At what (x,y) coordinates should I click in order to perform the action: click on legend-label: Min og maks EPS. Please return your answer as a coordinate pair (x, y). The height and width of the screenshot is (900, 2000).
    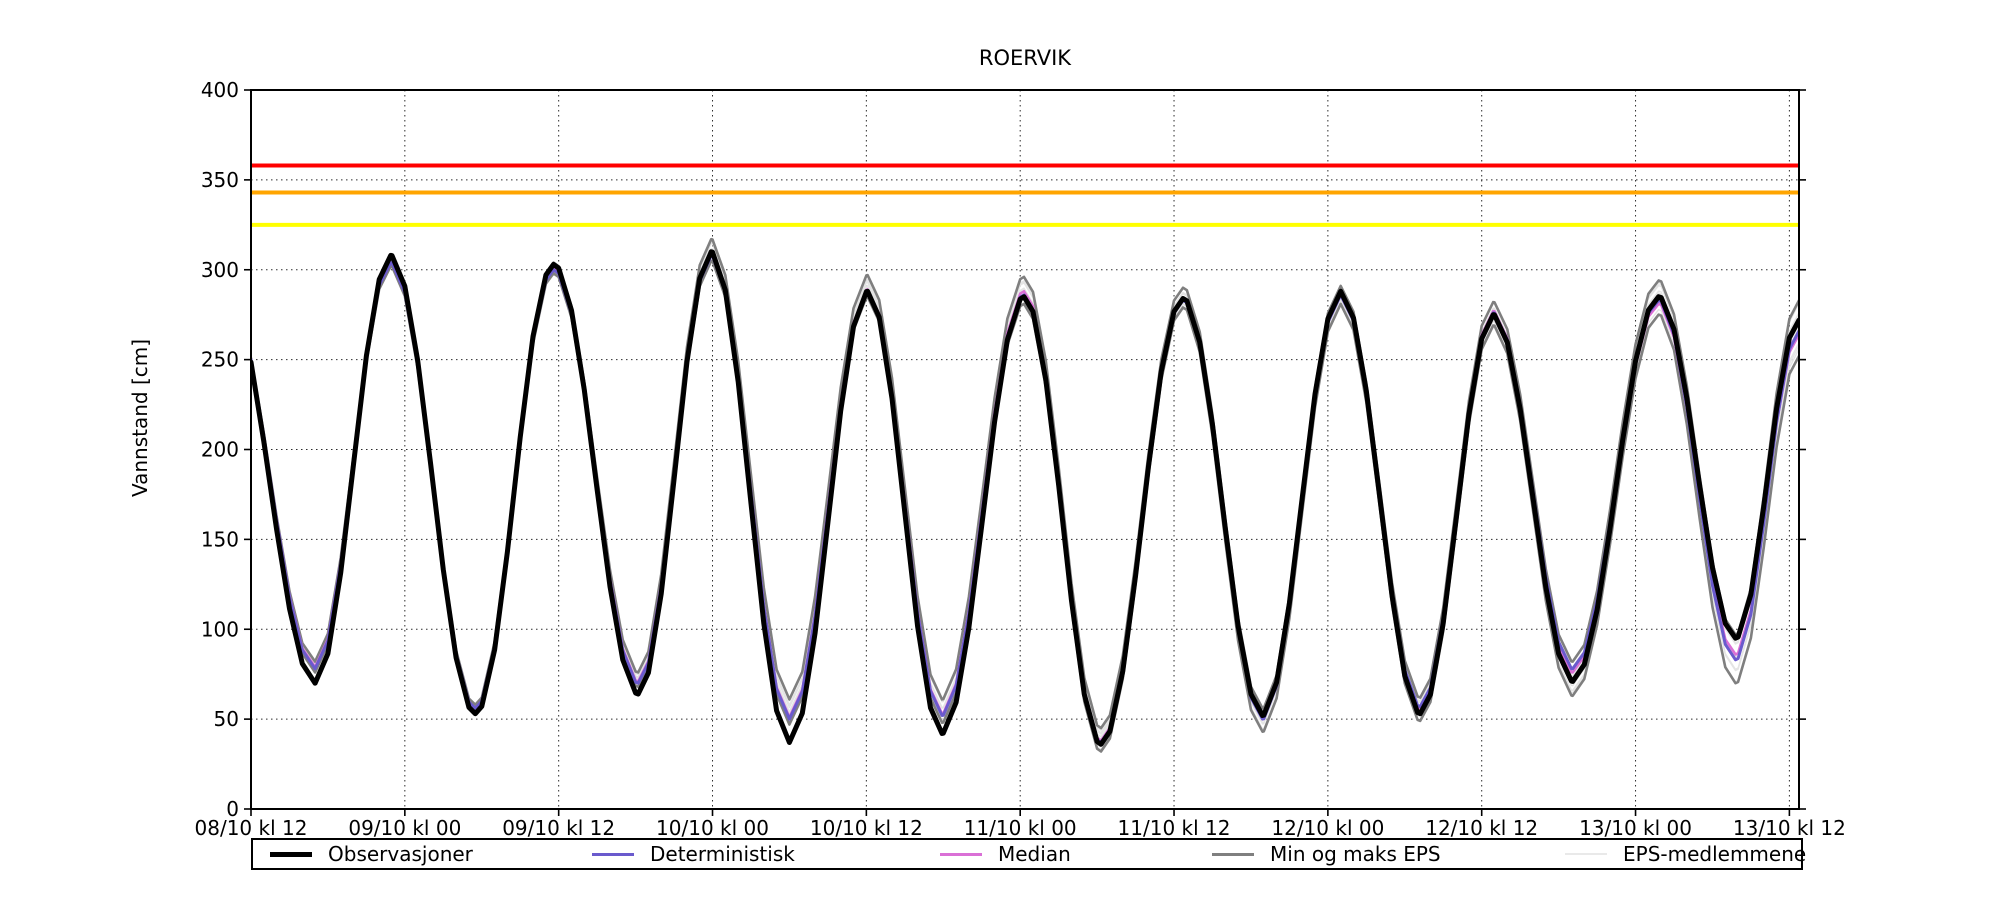
    Looking at the image, I should click on (1355, 854).